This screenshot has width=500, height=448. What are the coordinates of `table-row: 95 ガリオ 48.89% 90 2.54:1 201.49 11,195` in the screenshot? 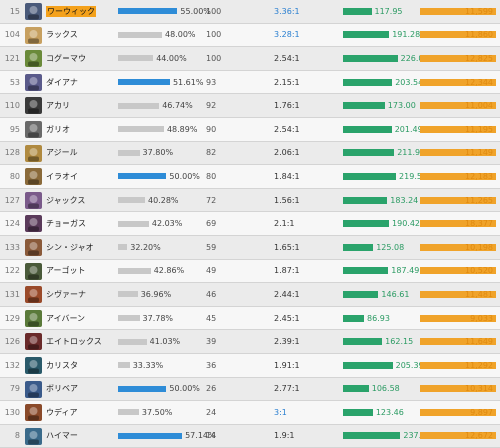 It's located at (250, 129).